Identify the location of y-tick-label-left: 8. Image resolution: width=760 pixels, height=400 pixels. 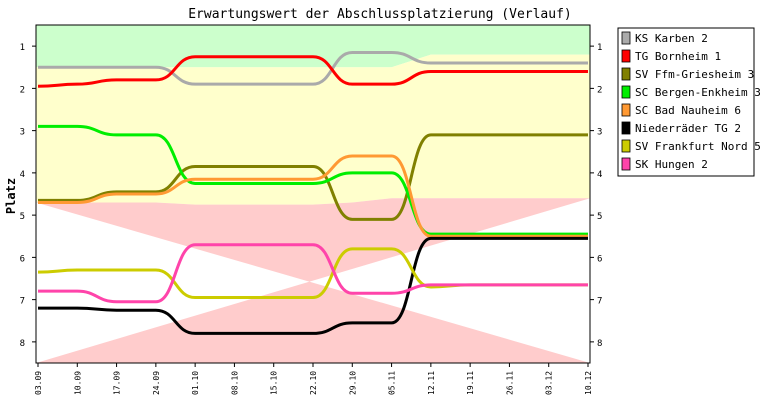
(22, 344).